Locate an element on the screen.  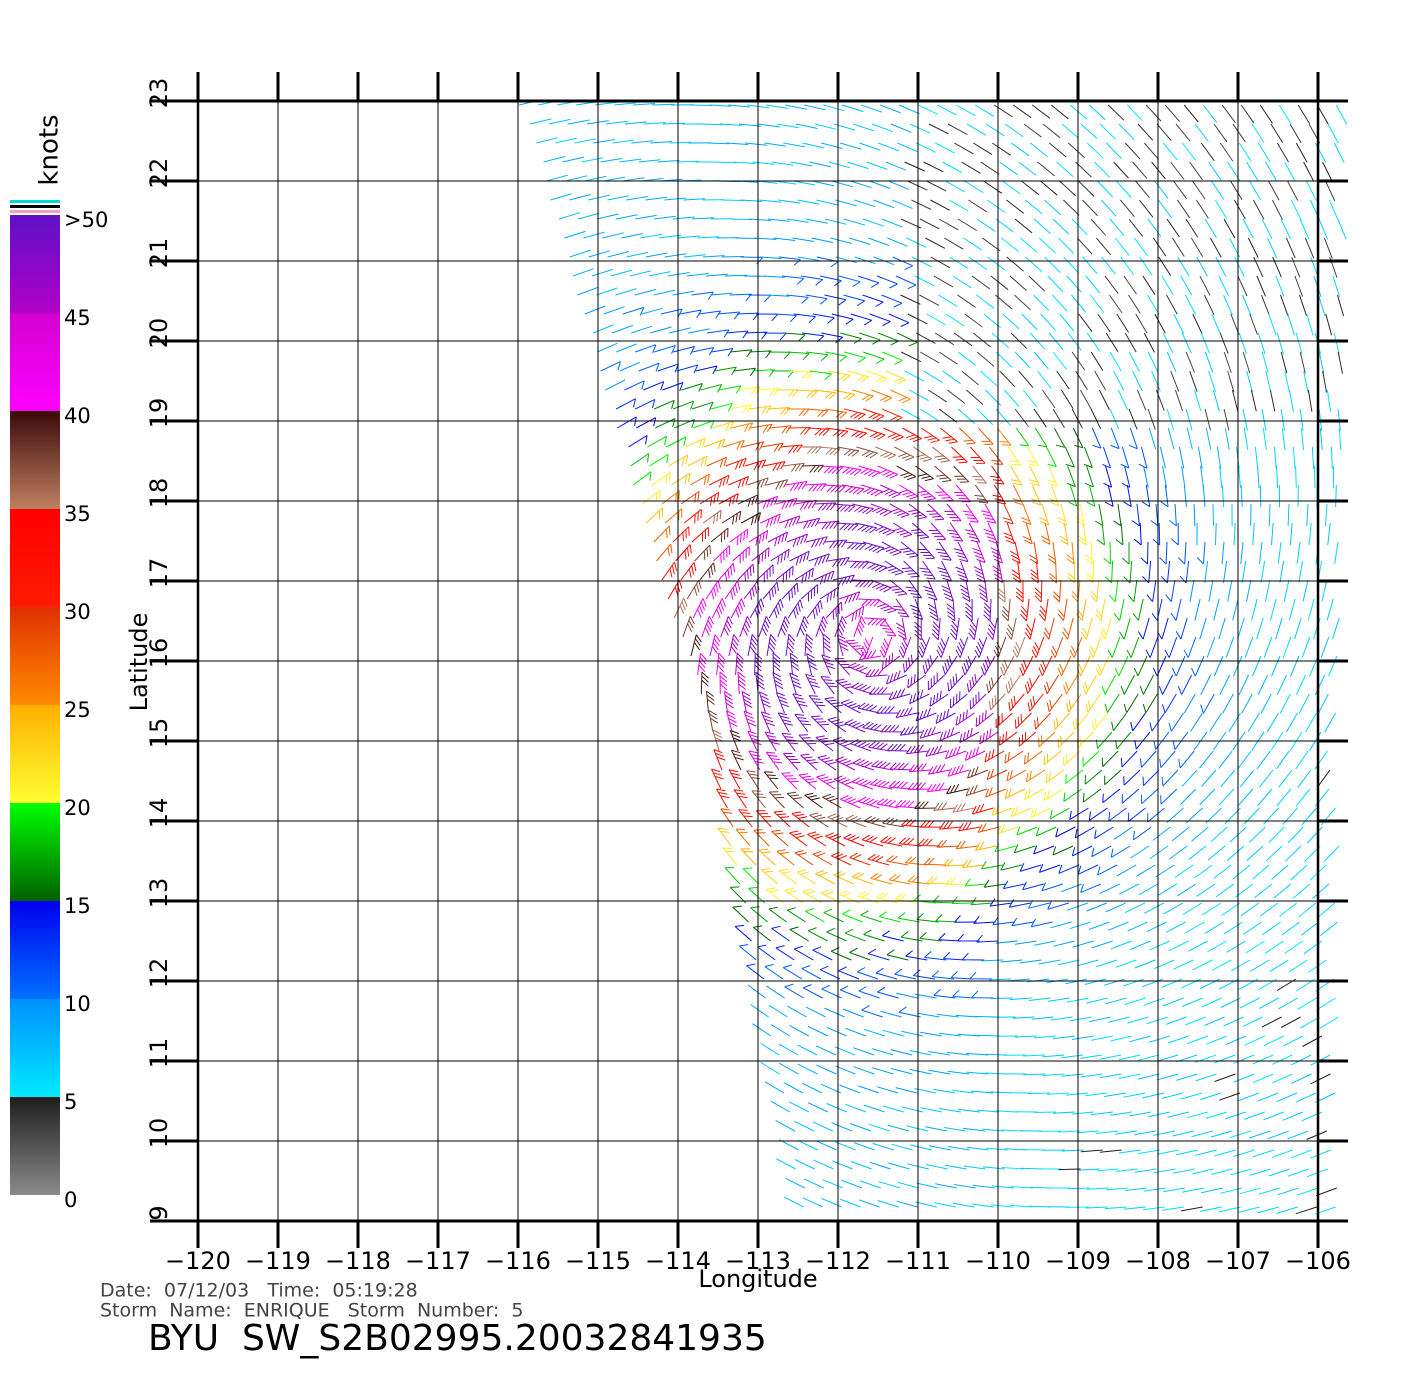
colorbar-segment is located at coordinates (35, 656).